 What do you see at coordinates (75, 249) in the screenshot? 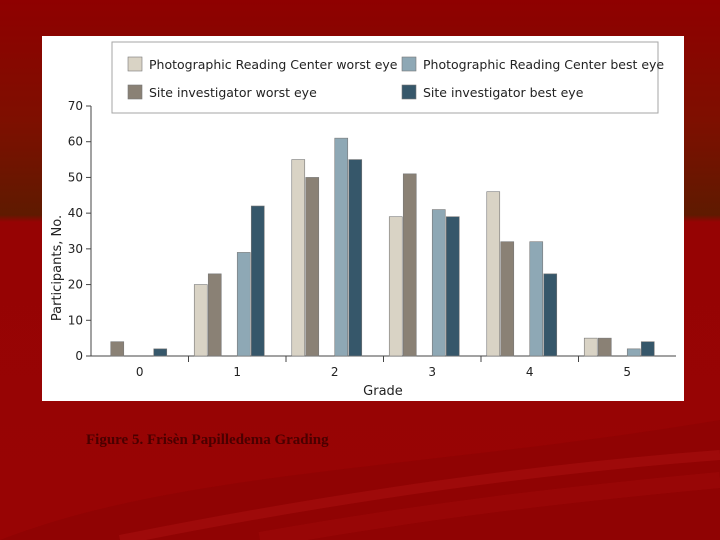
I see `y-tick-label: 30` at bounding box center [75, 249].